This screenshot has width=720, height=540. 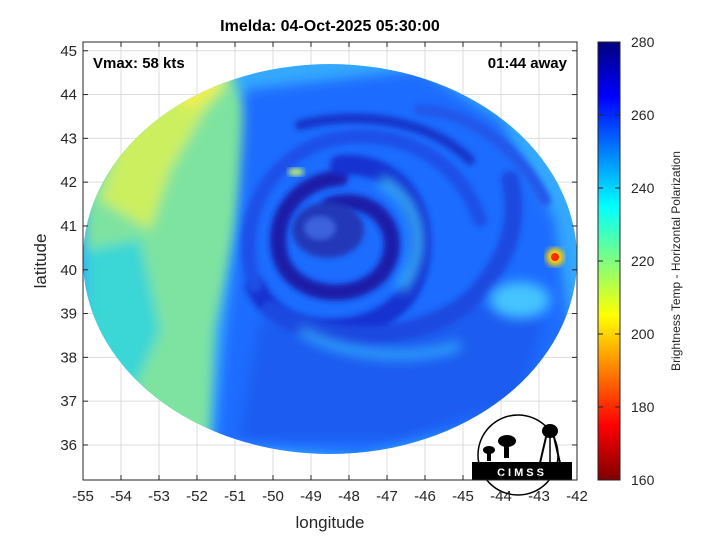 What do you see at coordinates (68, 314) in the screenshot?
I see `y-tick-label: 39` at bounding box center [68, 314].